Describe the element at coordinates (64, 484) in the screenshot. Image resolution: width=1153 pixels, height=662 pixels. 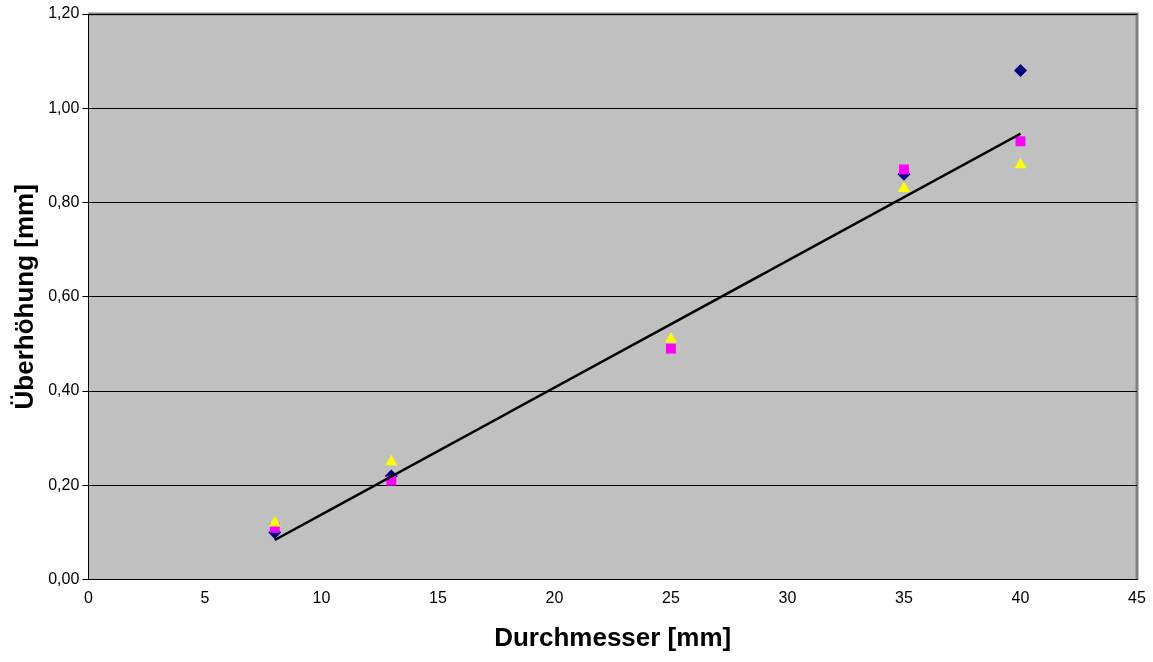
I see `y-tick-label: 0,20` at that location.